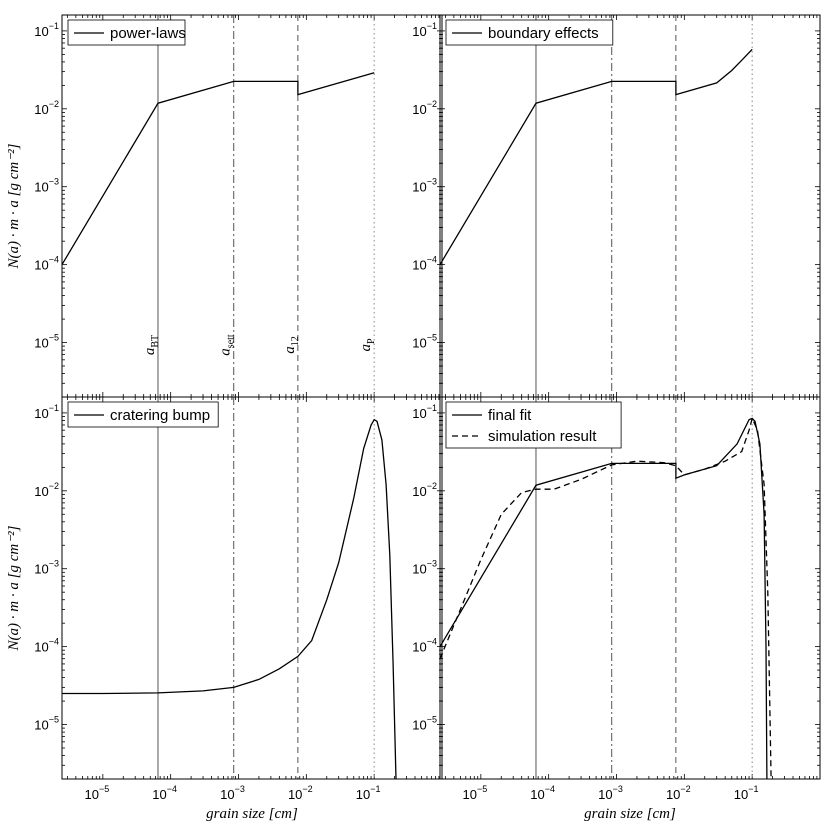 Image resolution: width=830 pixels, height=827 pixels. I want to click on vline-label-sett: asett, so click(227, 345).